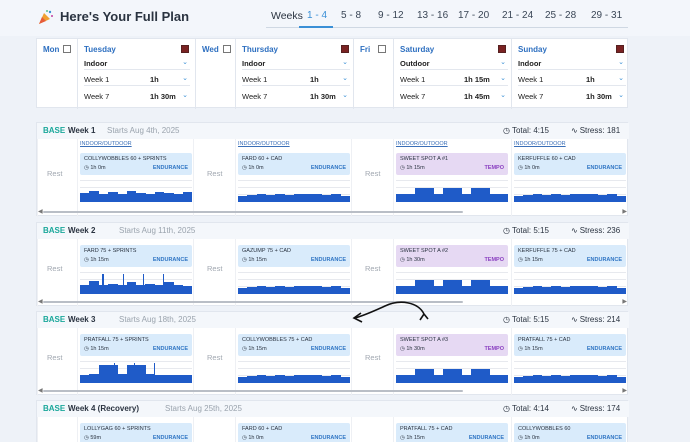 This screenshot has width=690, height=442. I want to click on rest-cell: Rest, so click(57, 178).